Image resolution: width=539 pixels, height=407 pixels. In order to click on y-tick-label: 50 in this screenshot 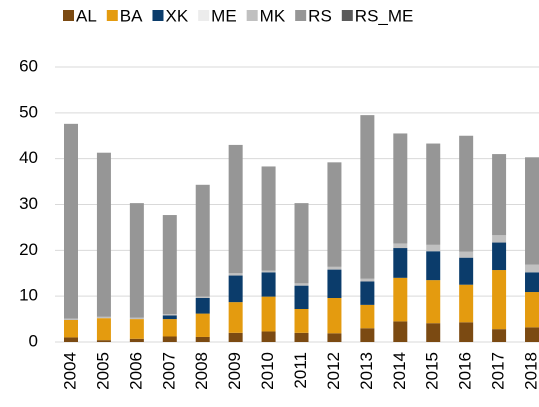, I will do `click(28, 111)`.